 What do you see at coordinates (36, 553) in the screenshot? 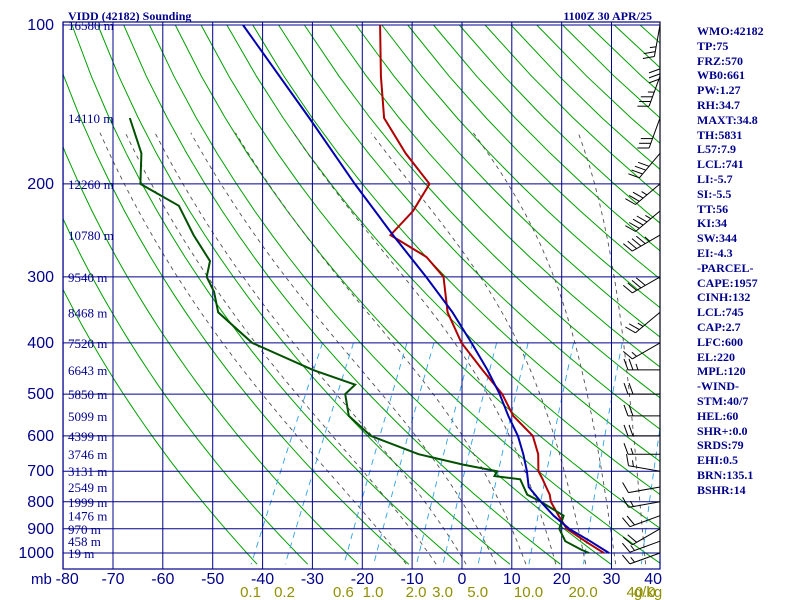
I see `pressure-tick-label: 1000` at bounding box center [36, 553].